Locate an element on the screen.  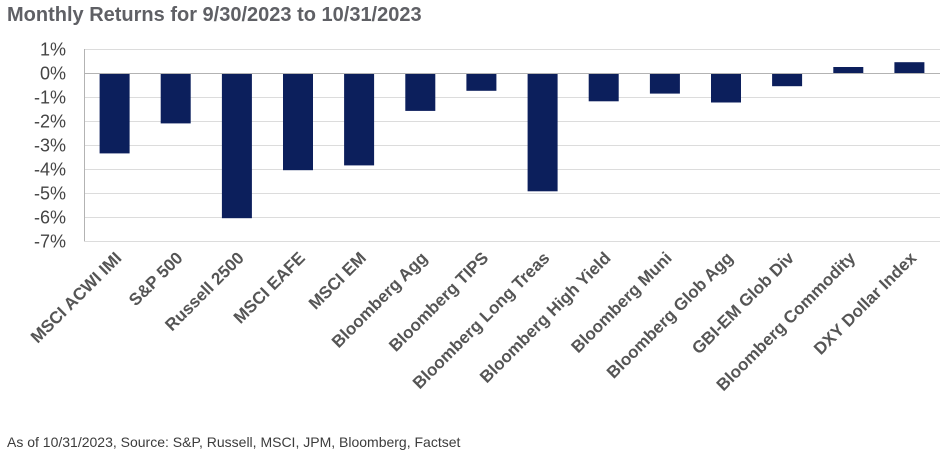
x-tick-label: MSCI EM is located at coordinates (337, 280).